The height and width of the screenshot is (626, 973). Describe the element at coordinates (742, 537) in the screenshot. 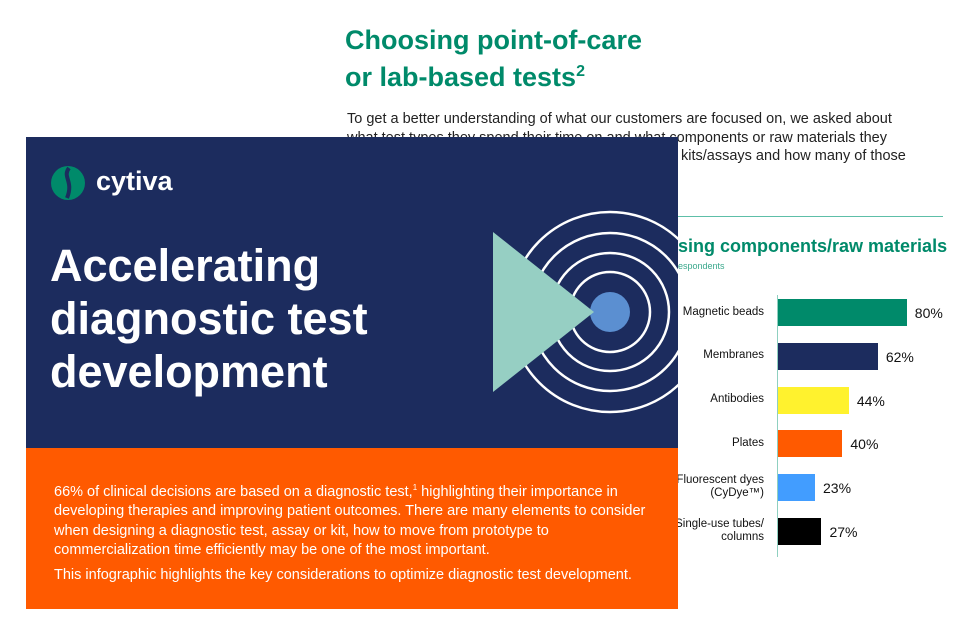

I see `category-label-line: columns` at that location.